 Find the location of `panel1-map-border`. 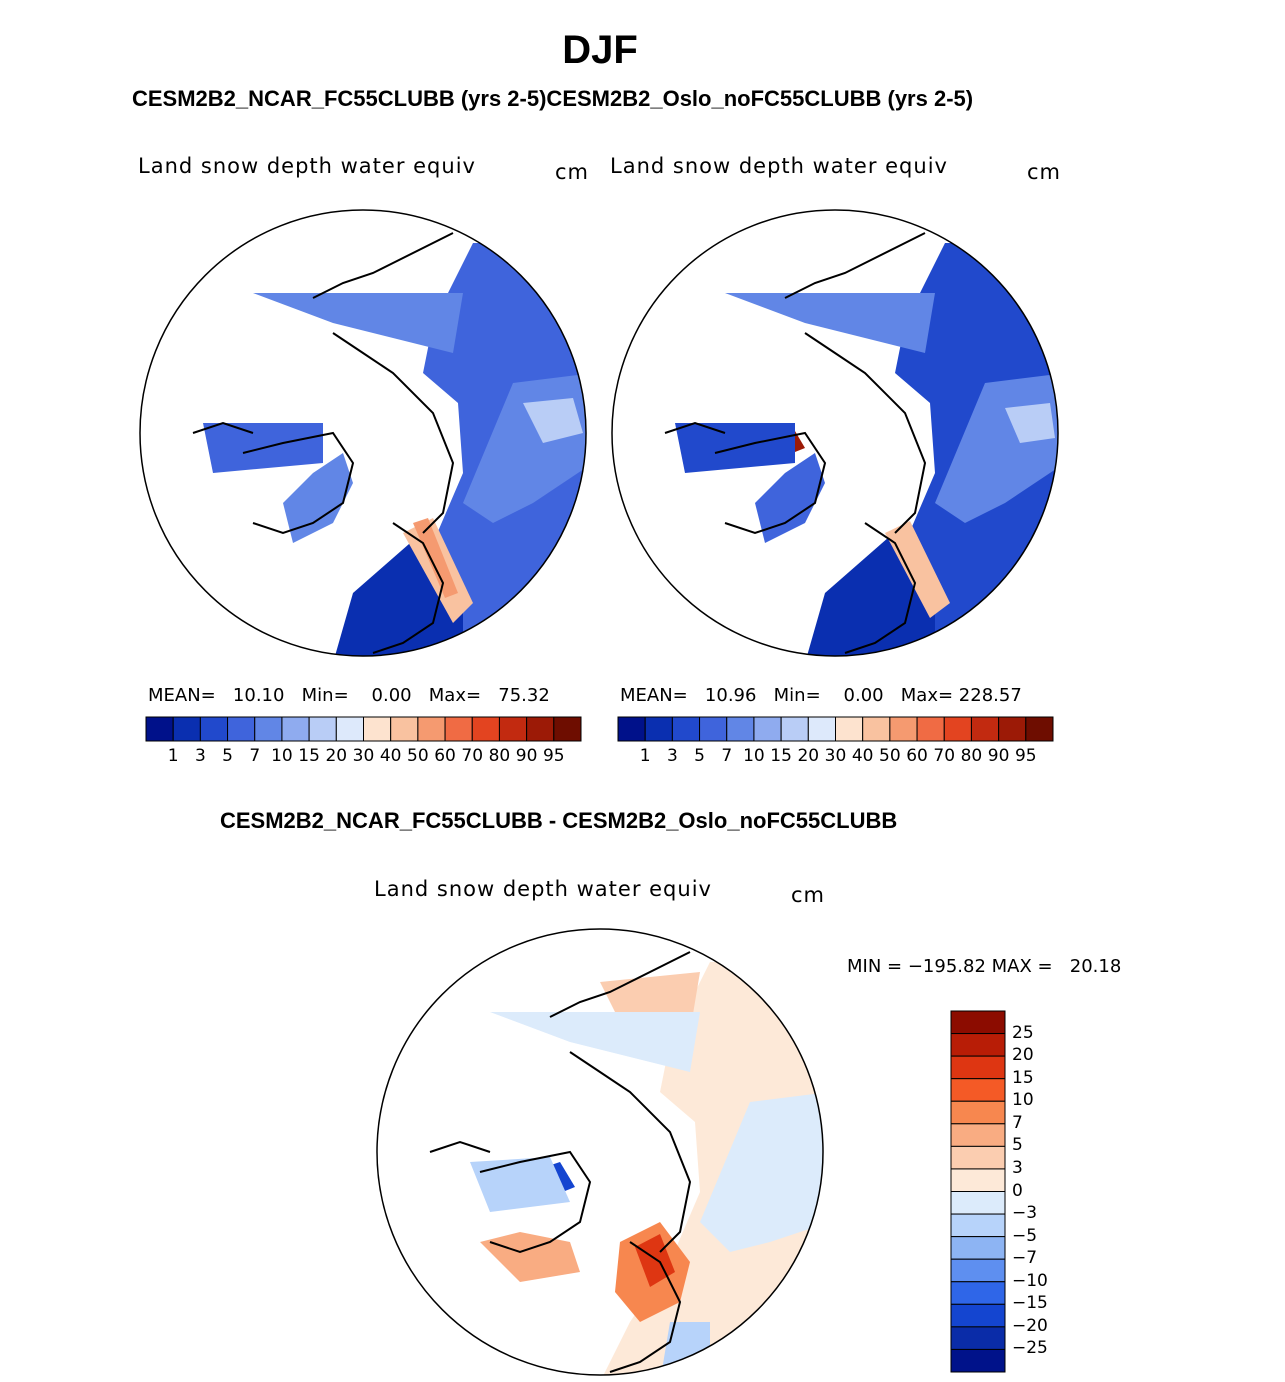

panel1-map-border is located at coordinates (363, 433).